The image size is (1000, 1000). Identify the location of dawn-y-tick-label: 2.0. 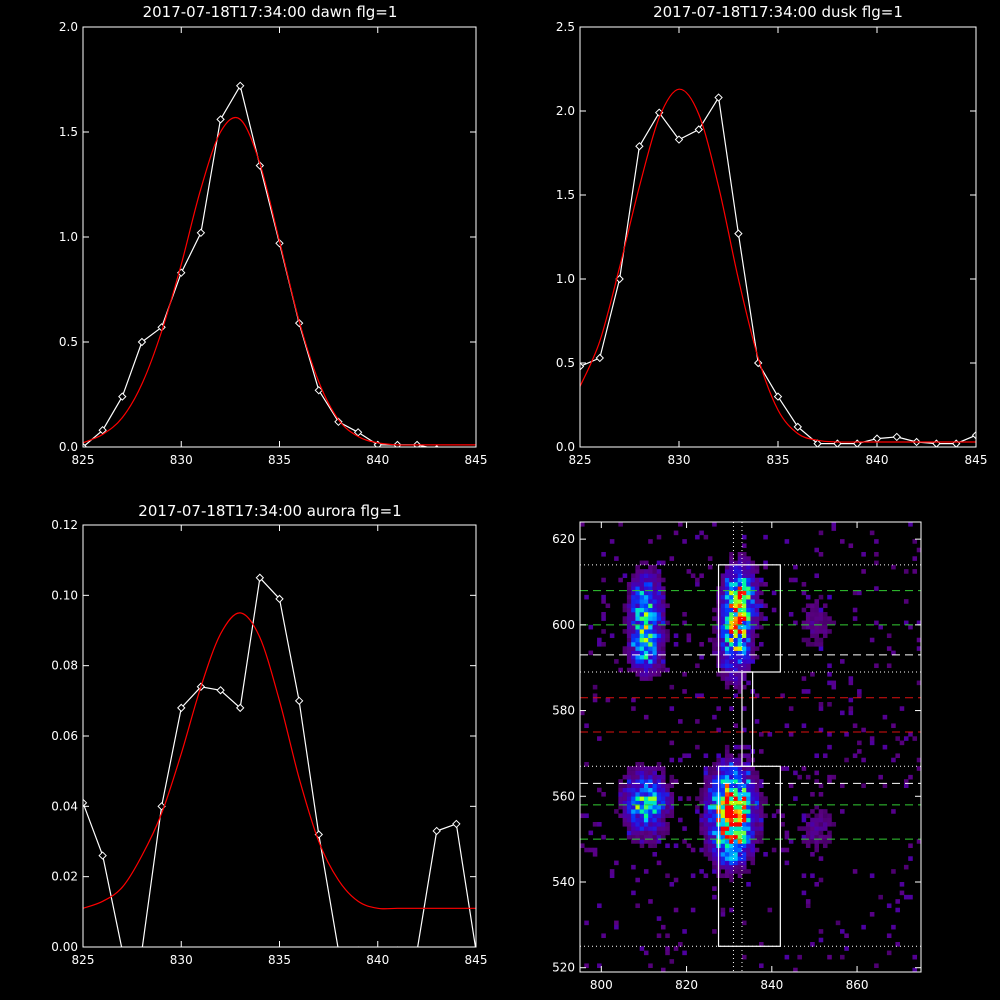
(68, 27).